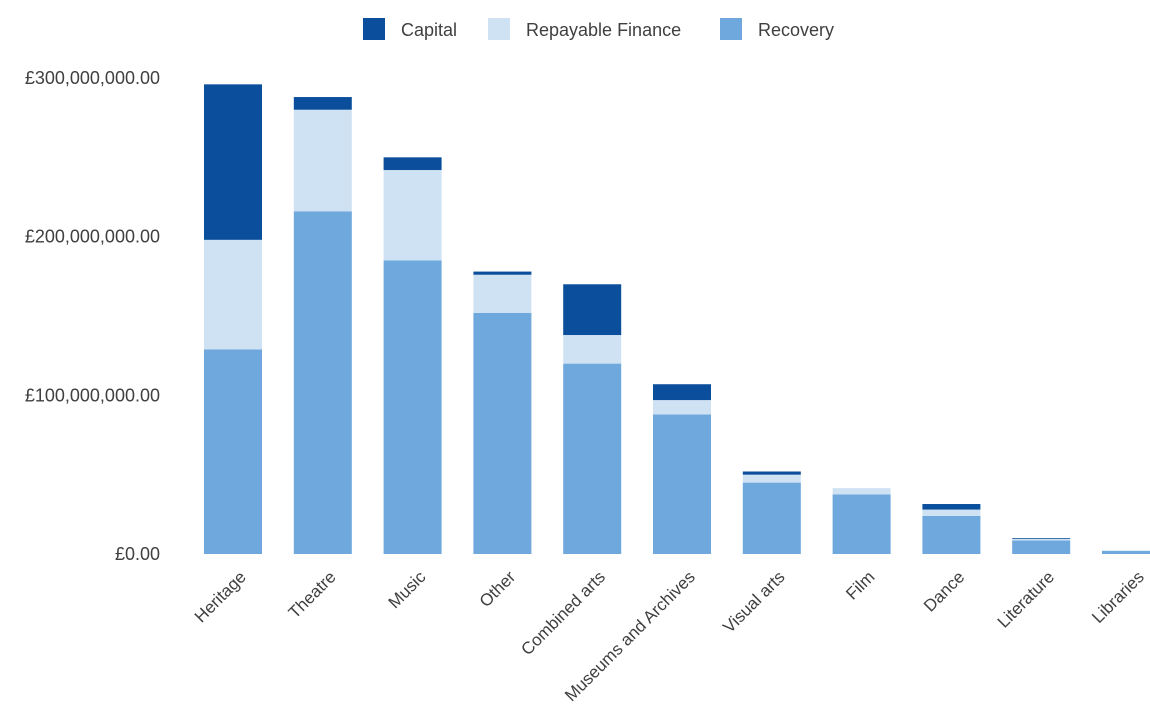  What do you see at coordinates (592, 310) in the screenshot?
I see `bar-capital-combined-arts` at bounding box center [592, 310].